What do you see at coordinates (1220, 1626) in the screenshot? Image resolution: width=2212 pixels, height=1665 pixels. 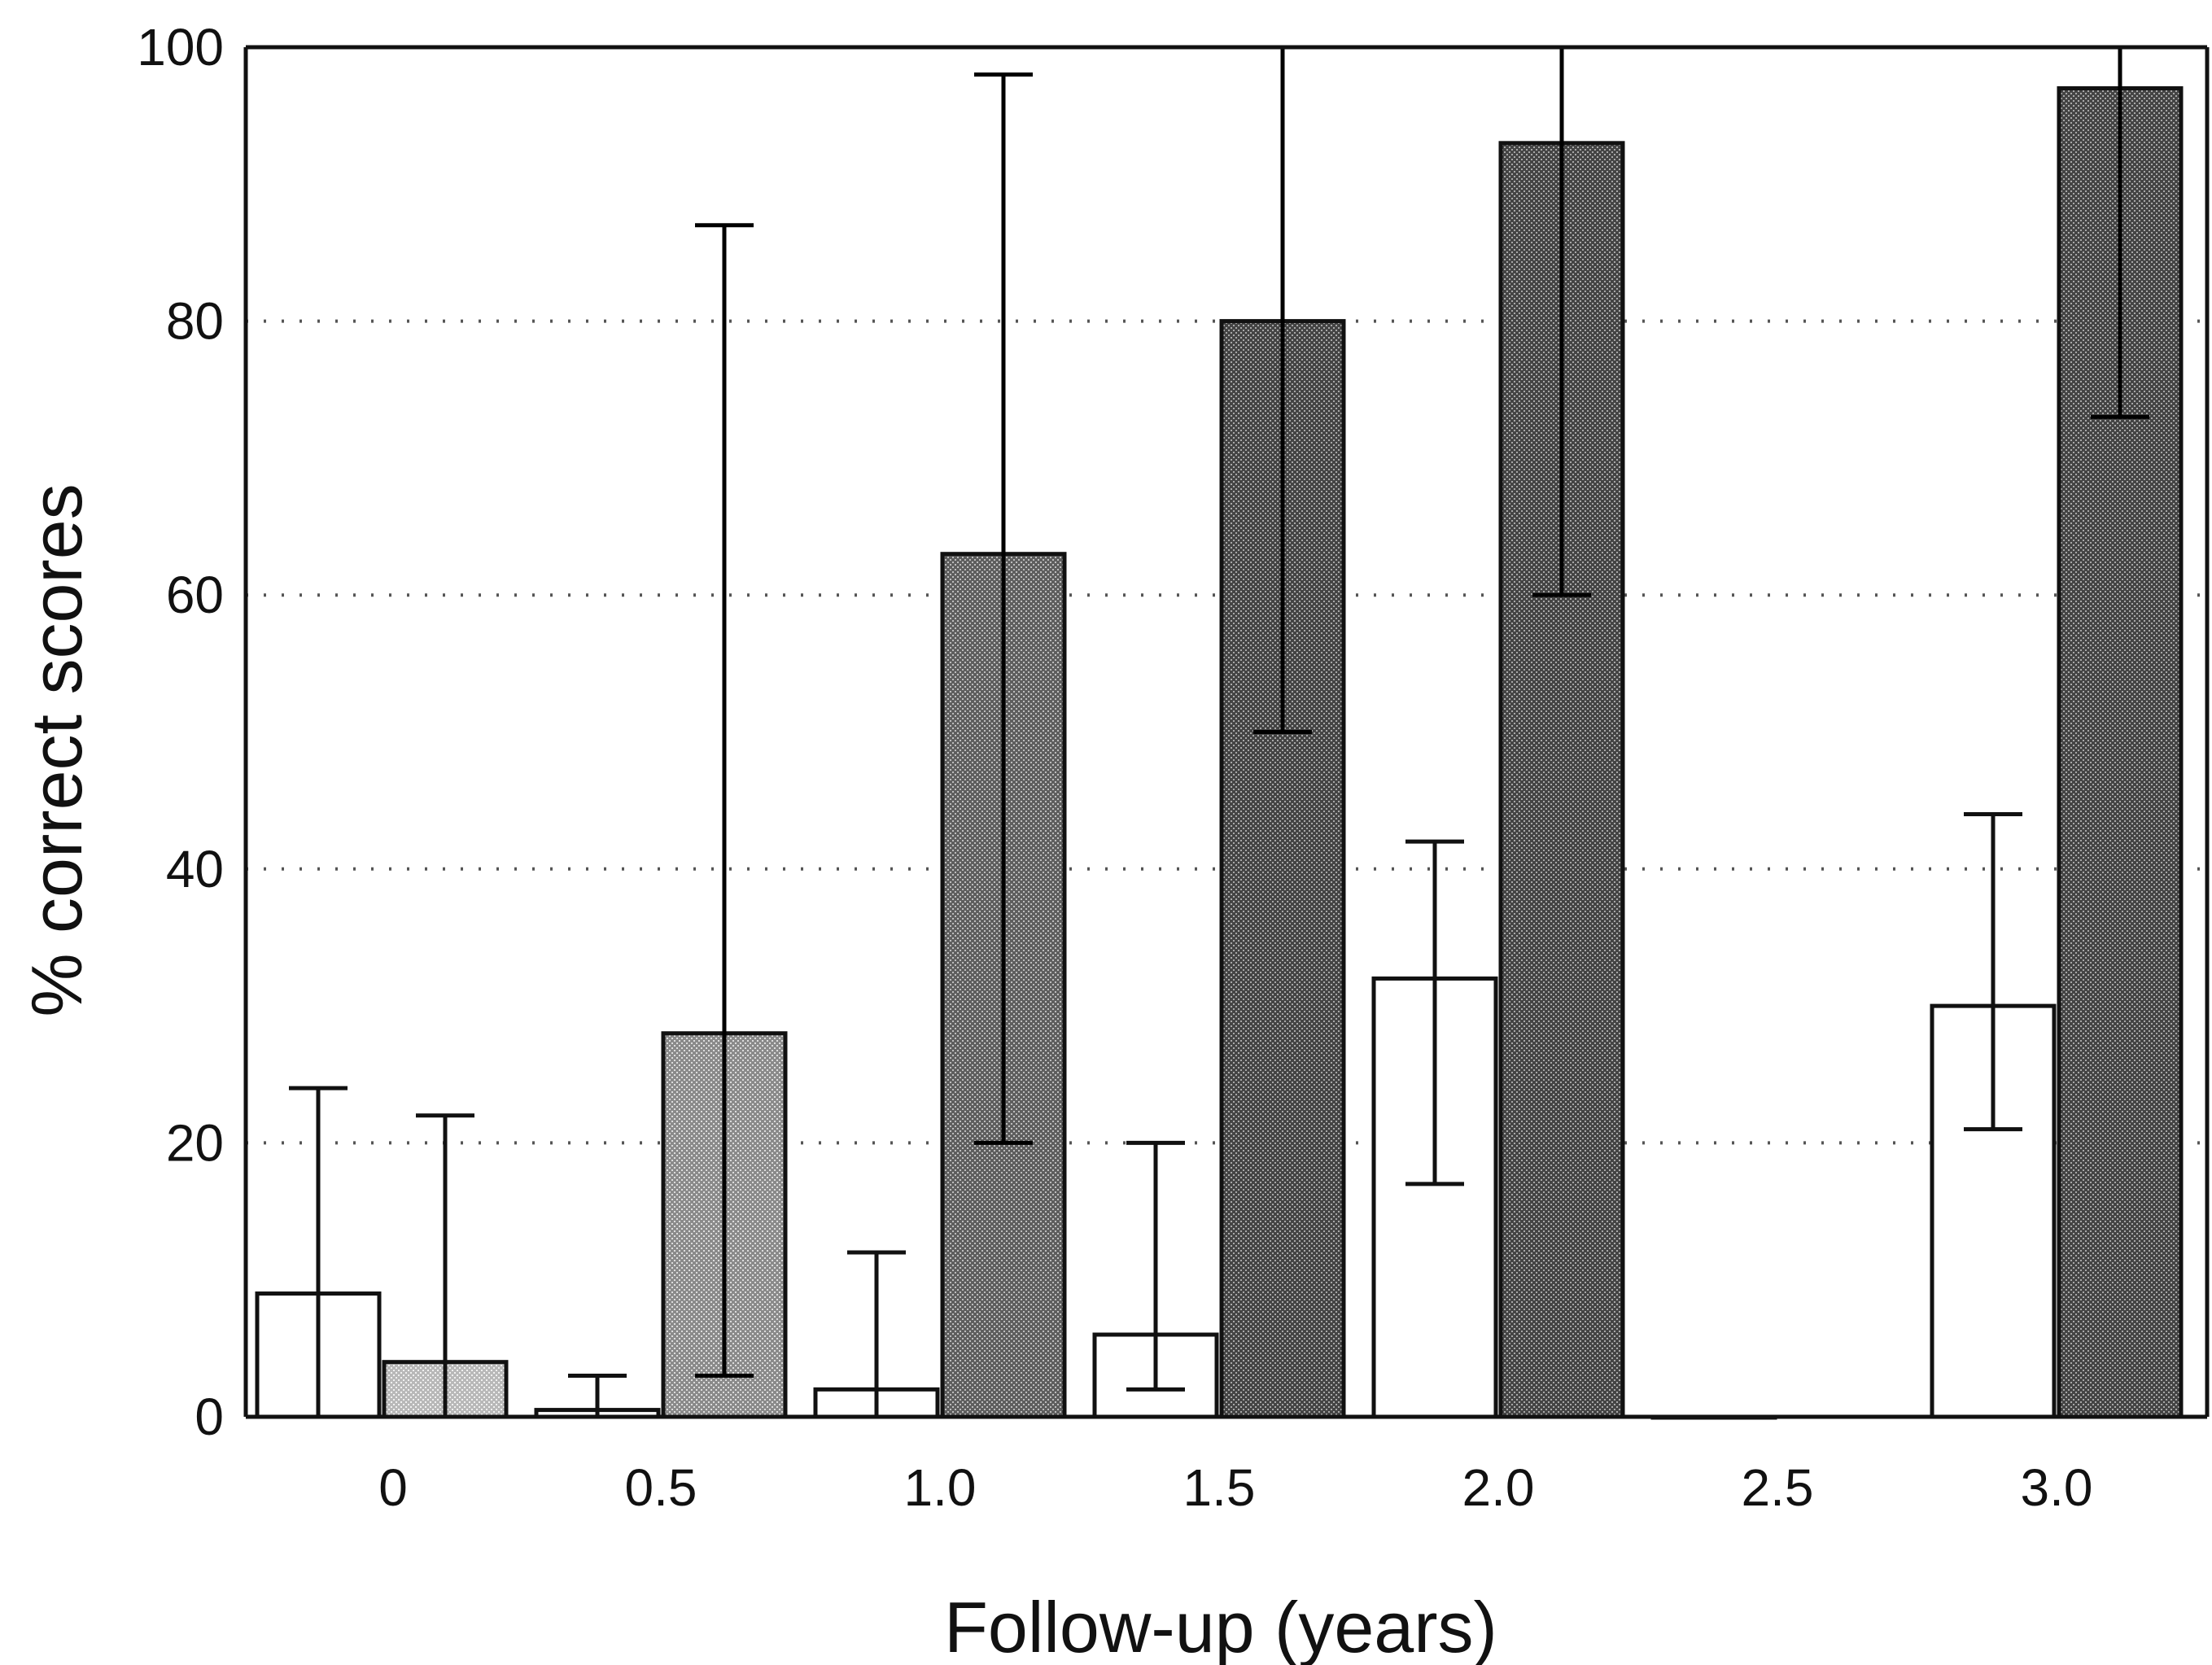 I see `x-axis-title: Follow-up (years)` at bounding box center [1220, 1626].